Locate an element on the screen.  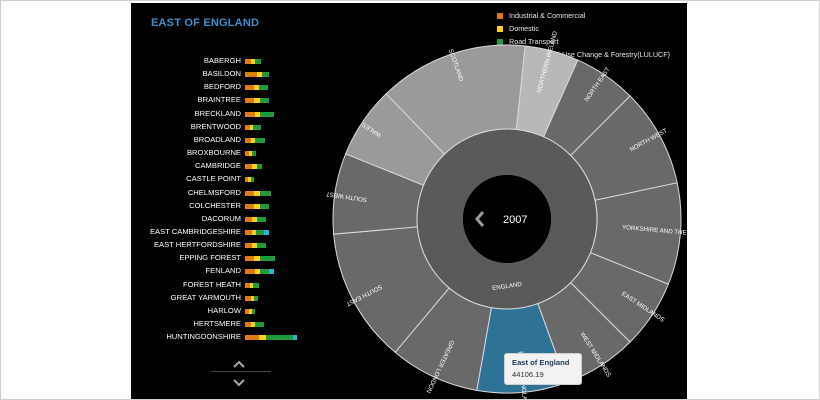
district-name: COLCHESTER is located at coordinates (215, 205).